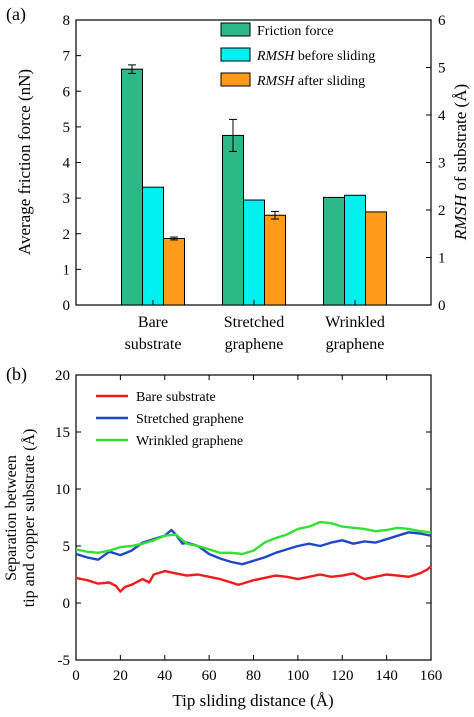  Describe the element at coordinates (67, 128) in the screenshot. I see `left-tick-label: 5` at that location.